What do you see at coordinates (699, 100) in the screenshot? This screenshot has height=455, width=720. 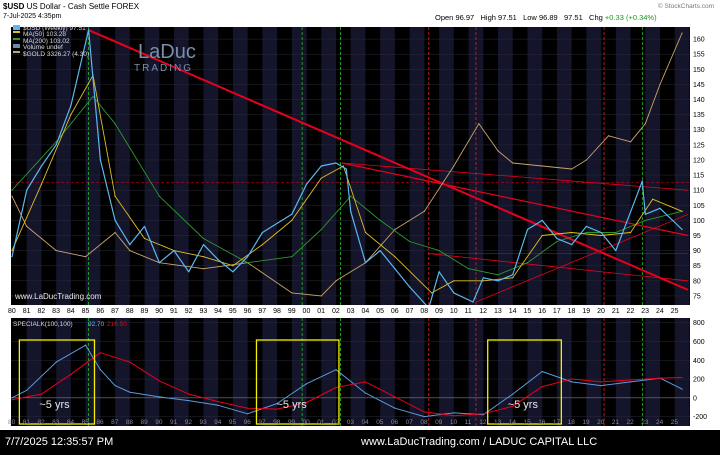 I see `y-tick-label: 140` at bounding box center [699, 100].